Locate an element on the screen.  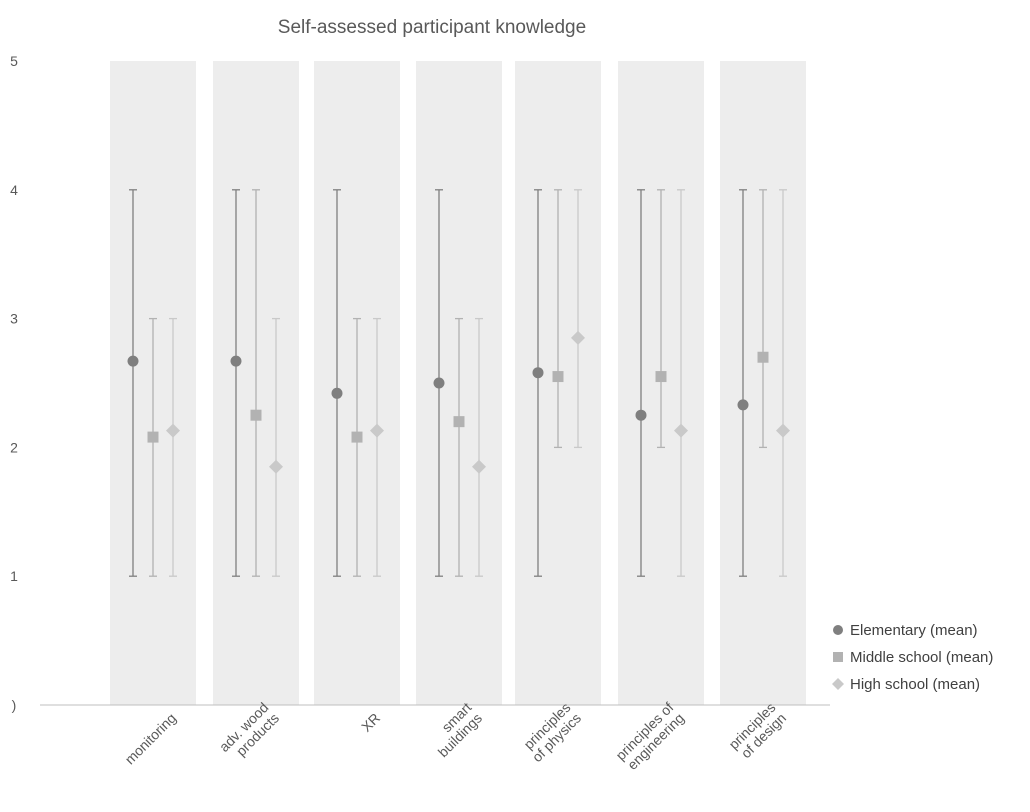
legend-diamond-icon is located at coordinates (838, 684).